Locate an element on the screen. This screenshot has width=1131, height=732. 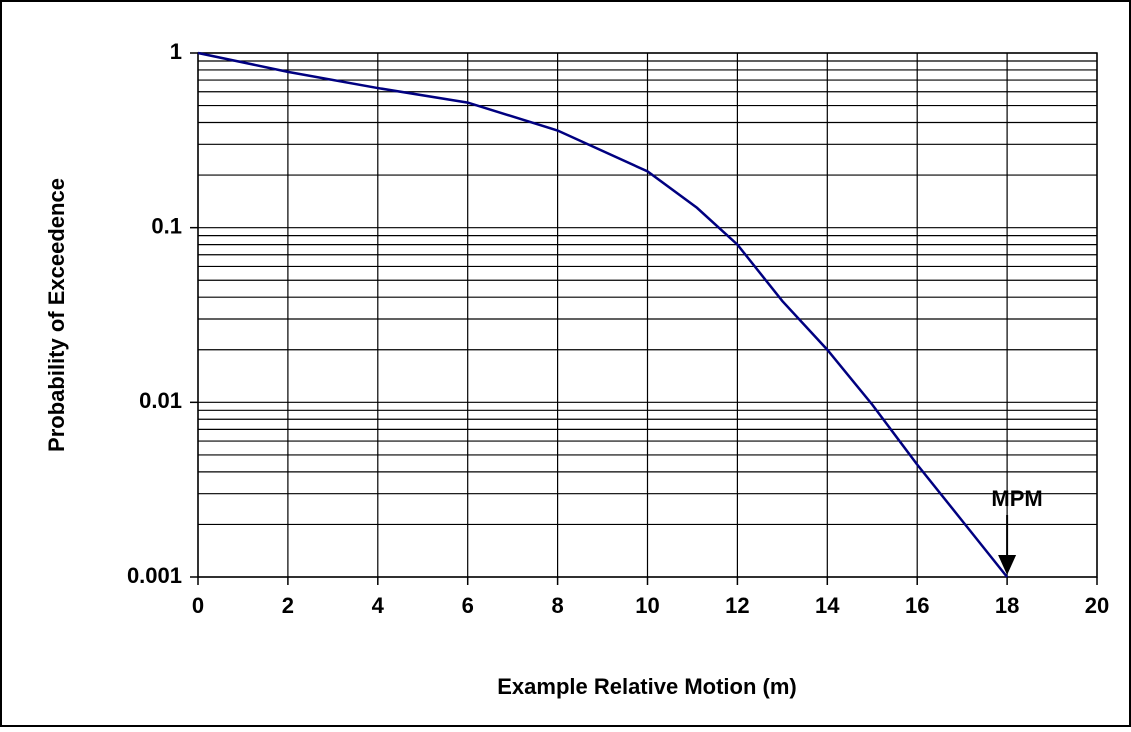
x-tick-label: 14 is located at coordinates (827, 605).